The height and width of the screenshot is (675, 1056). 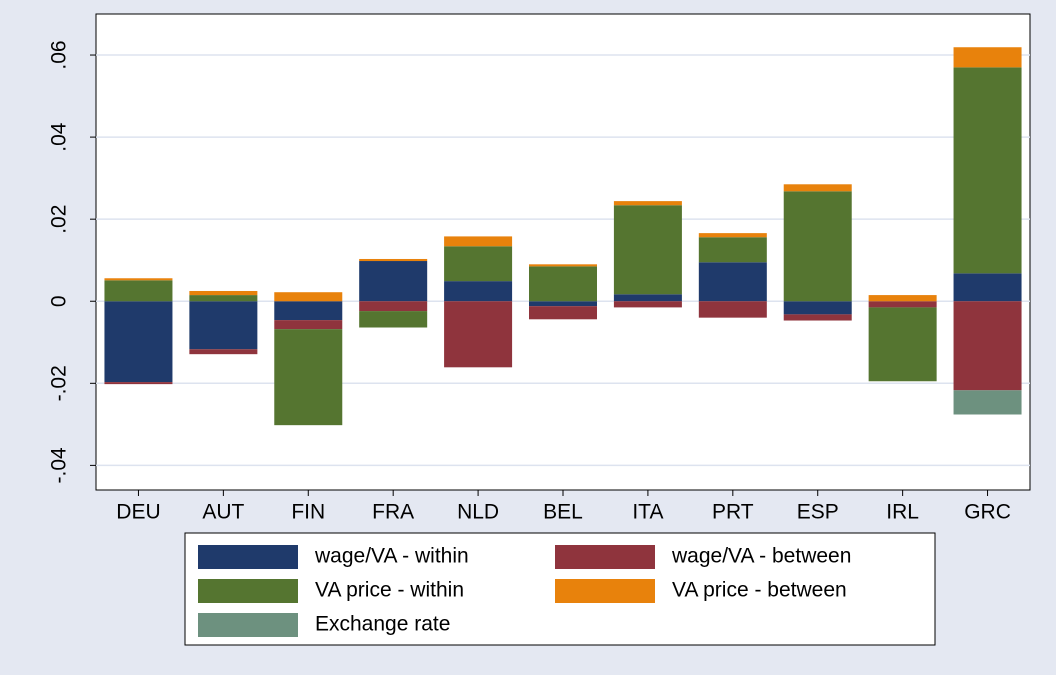 I want to click on x-tick-label: BEL, so click(x=563, y=512).